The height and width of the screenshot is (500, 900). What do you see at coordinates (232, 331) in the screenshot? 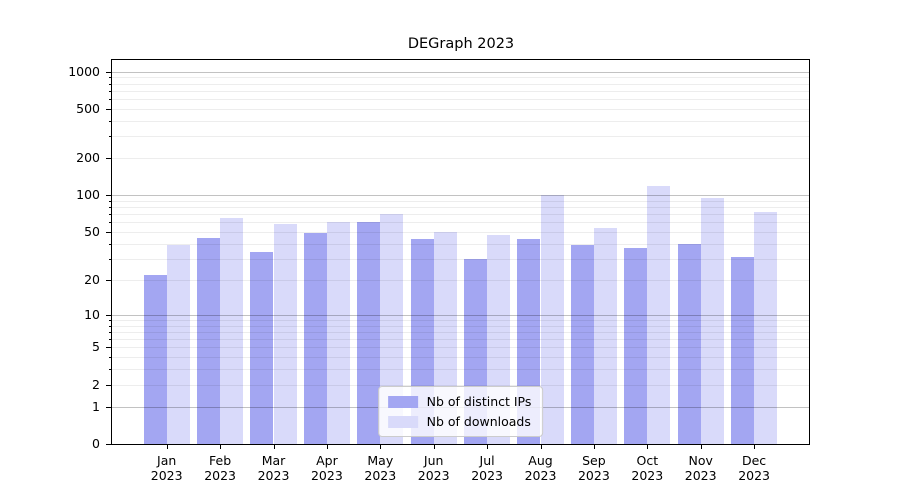
I see `bar-nb-of-downloads-feb` at bounding box center [232, 331].